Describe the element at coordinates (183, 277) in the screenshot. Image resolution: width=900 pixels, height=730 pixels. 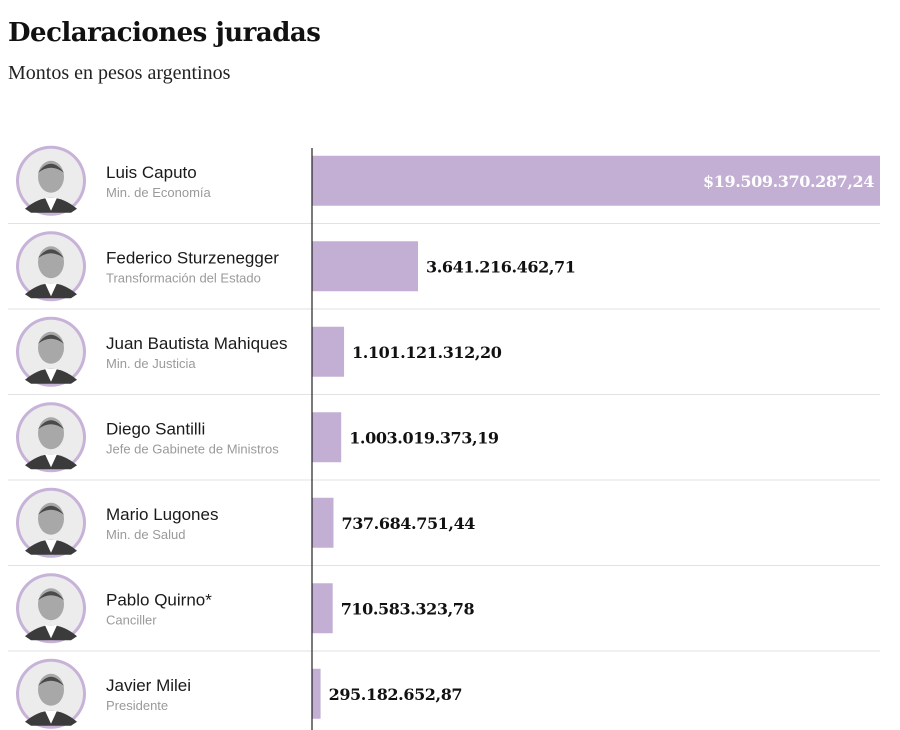
I see `person-role: Transformación del Estado` at that location.